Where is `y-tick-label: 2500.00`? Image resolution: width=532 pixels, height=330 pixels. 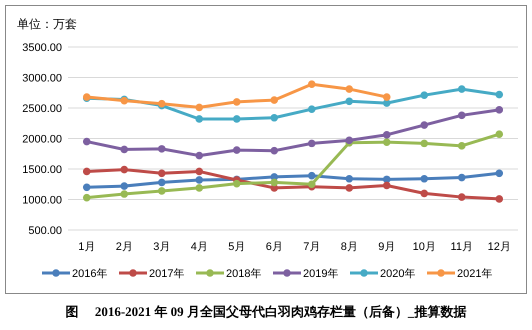 y-tick-label: 2500.00 is located at coordinates (42, 109).